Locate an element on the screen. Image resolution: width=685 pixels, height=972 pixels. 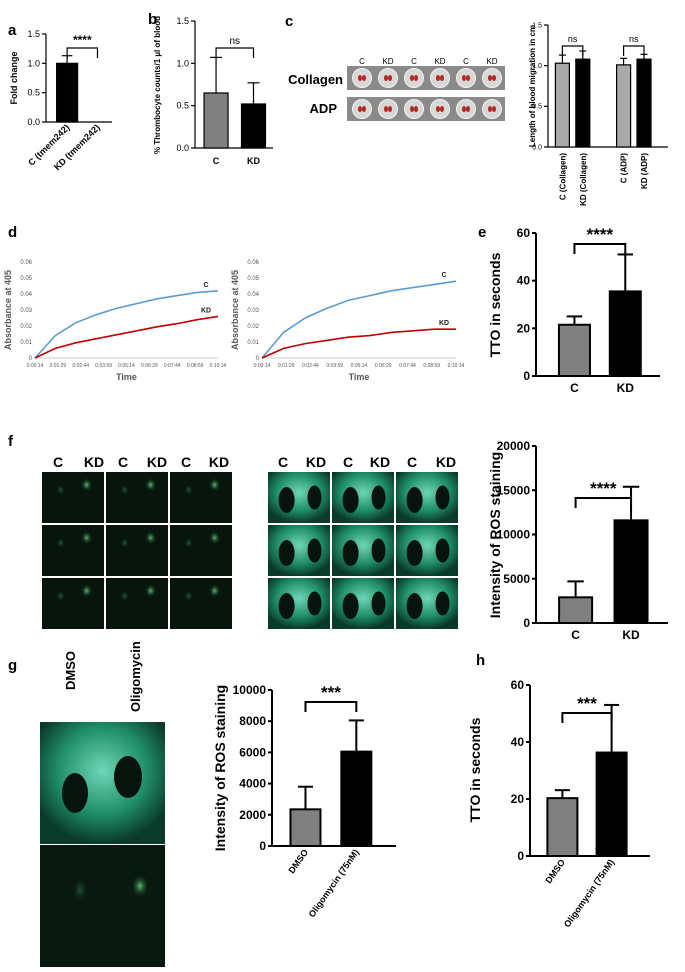
x-tick-label: 0:01:29 is located at coordinates (58, 366).